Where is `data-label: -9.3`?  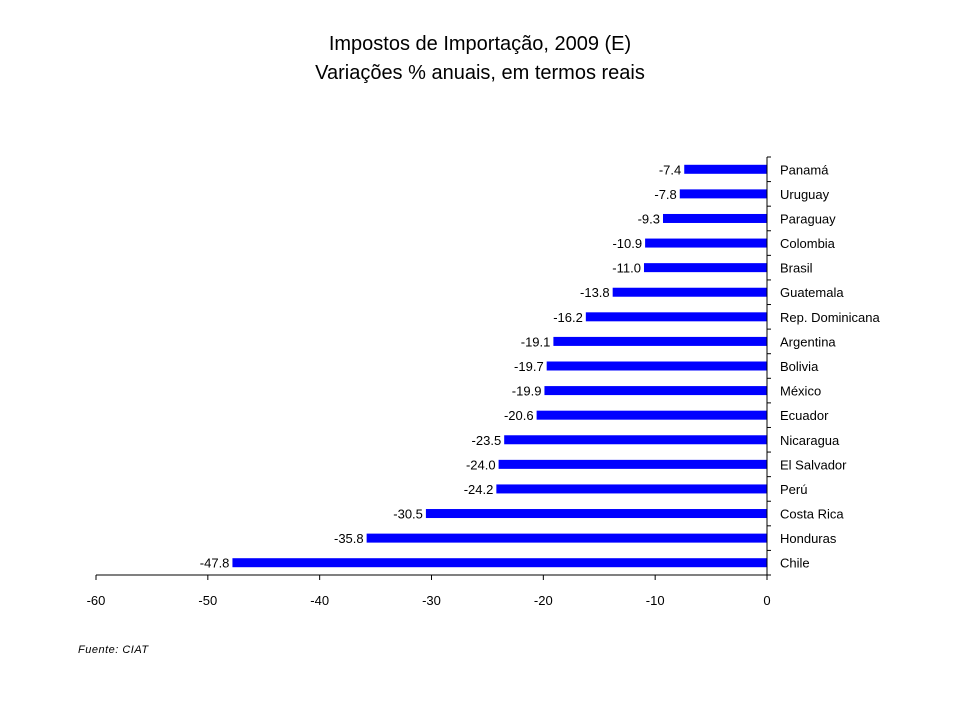 data-label: -9.3 is located at coordinates (649, 218).